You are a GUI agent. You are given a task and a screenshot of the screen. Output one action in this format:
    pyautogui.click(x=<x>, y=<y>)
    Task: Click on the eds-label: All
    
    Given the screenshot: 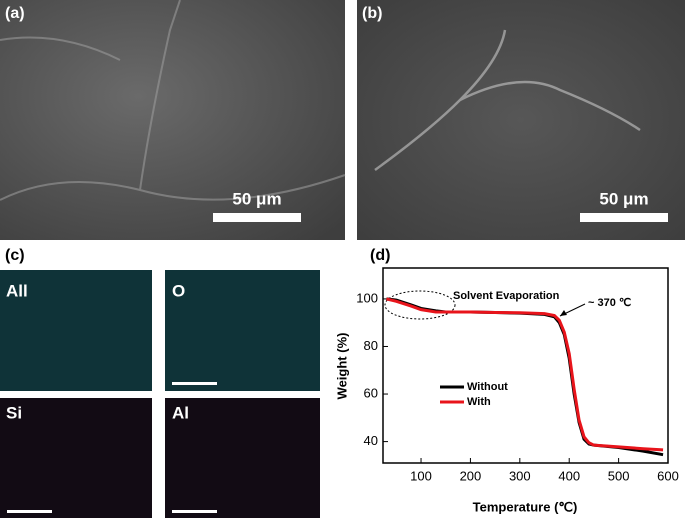 What is the action you would take?
    pyautogui.click(x=17, y=290)
    